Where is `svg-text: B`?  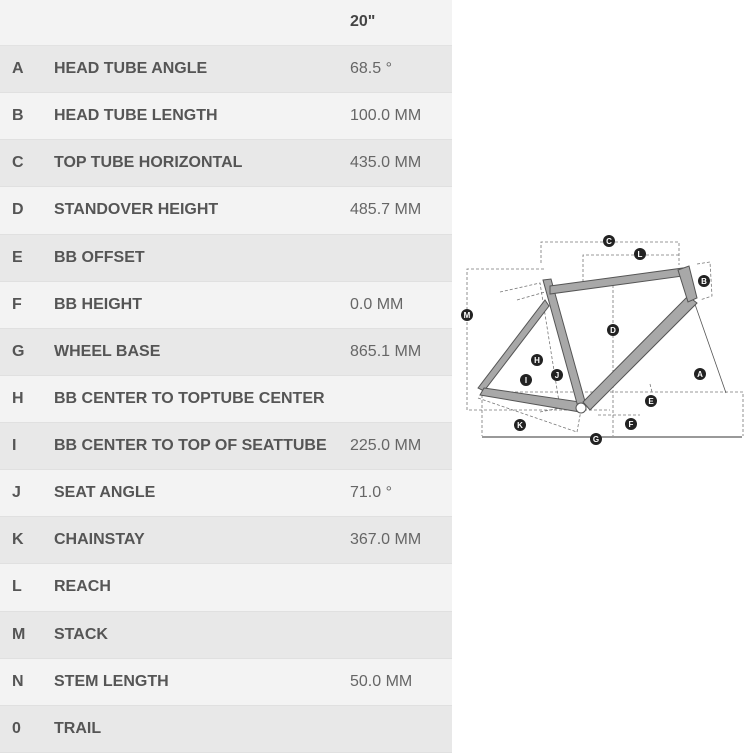
svg-text: B is located at coordinates (704, 281).